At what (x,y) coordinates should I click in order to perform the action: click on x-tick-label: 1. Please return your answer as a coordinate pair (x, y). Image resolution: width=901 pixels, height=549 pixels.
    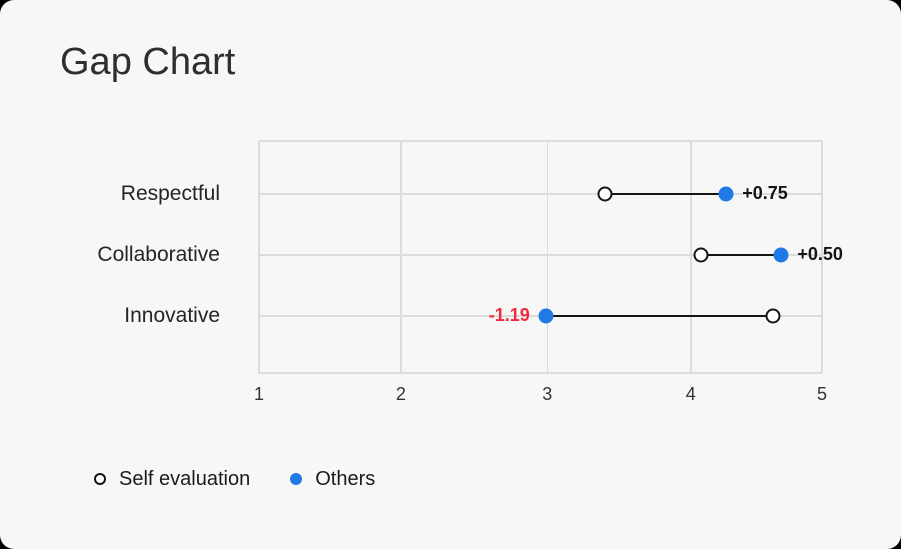
    Looking at the image, I should click on (259, 394).